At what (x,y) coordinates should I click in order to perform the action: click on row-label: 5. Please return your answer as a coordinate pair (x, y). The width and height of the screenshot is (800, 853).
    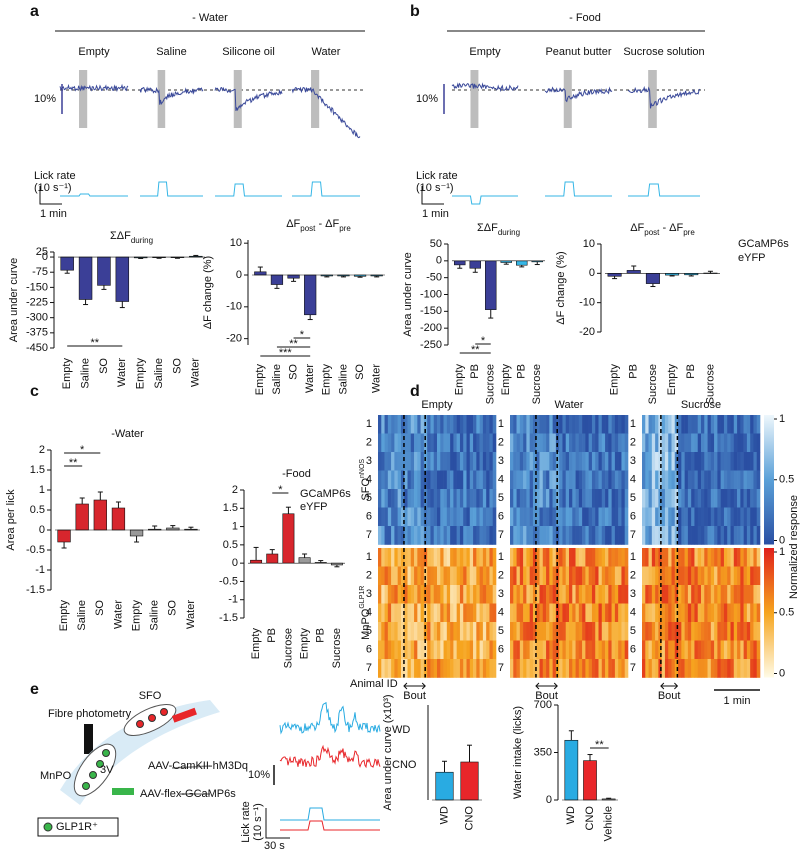
    Looking at the image, I should click on (369, 631).